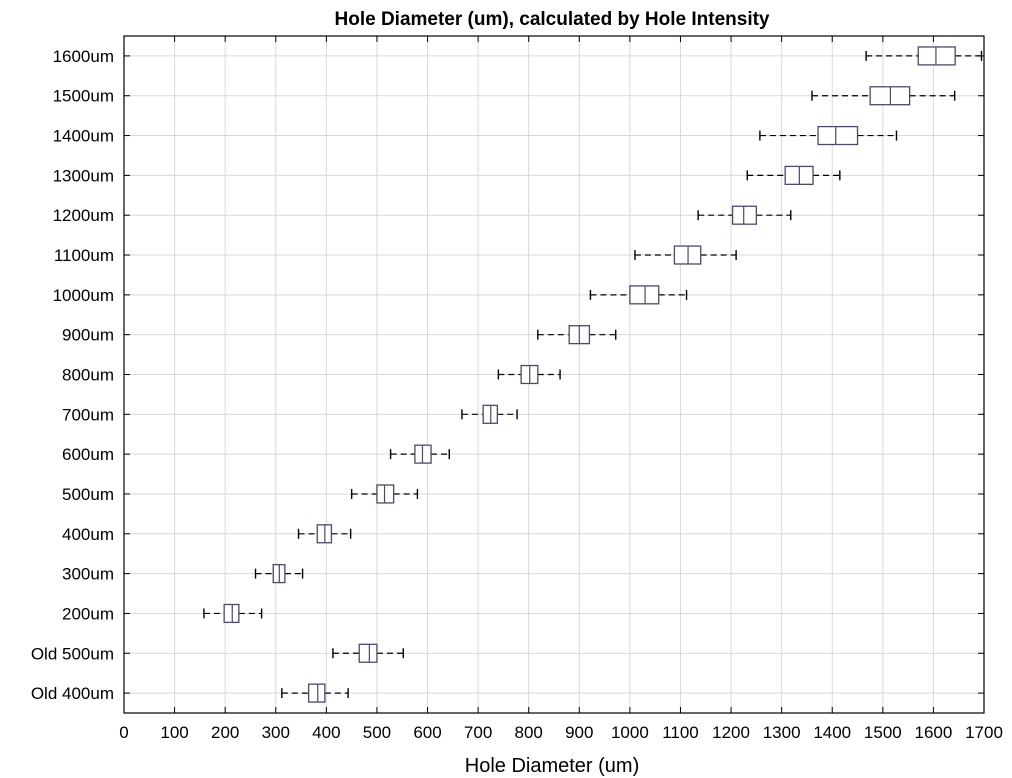  What do you see at coordinates (883, 96) in the screenshot?
I see `box-1500um` at bounding box center [883, 96].